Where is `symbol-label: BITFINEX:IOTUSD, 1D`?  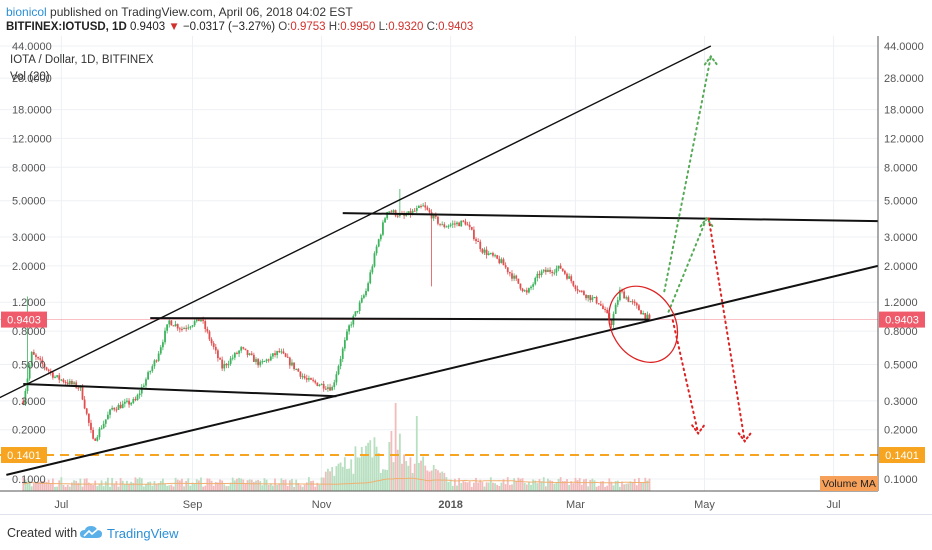
symbol-label: BITFINEX:IOTUSD, 1D is located at coordinates (66, 27).